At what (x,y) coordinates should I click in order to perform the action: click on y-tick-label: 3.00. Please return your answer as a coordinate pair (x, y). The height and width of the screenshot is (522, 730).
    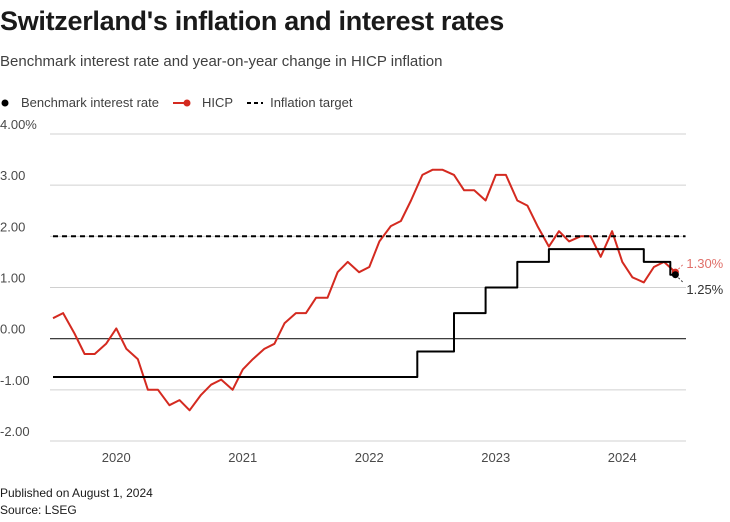
    Looking at the image, I should click on (12, 175).